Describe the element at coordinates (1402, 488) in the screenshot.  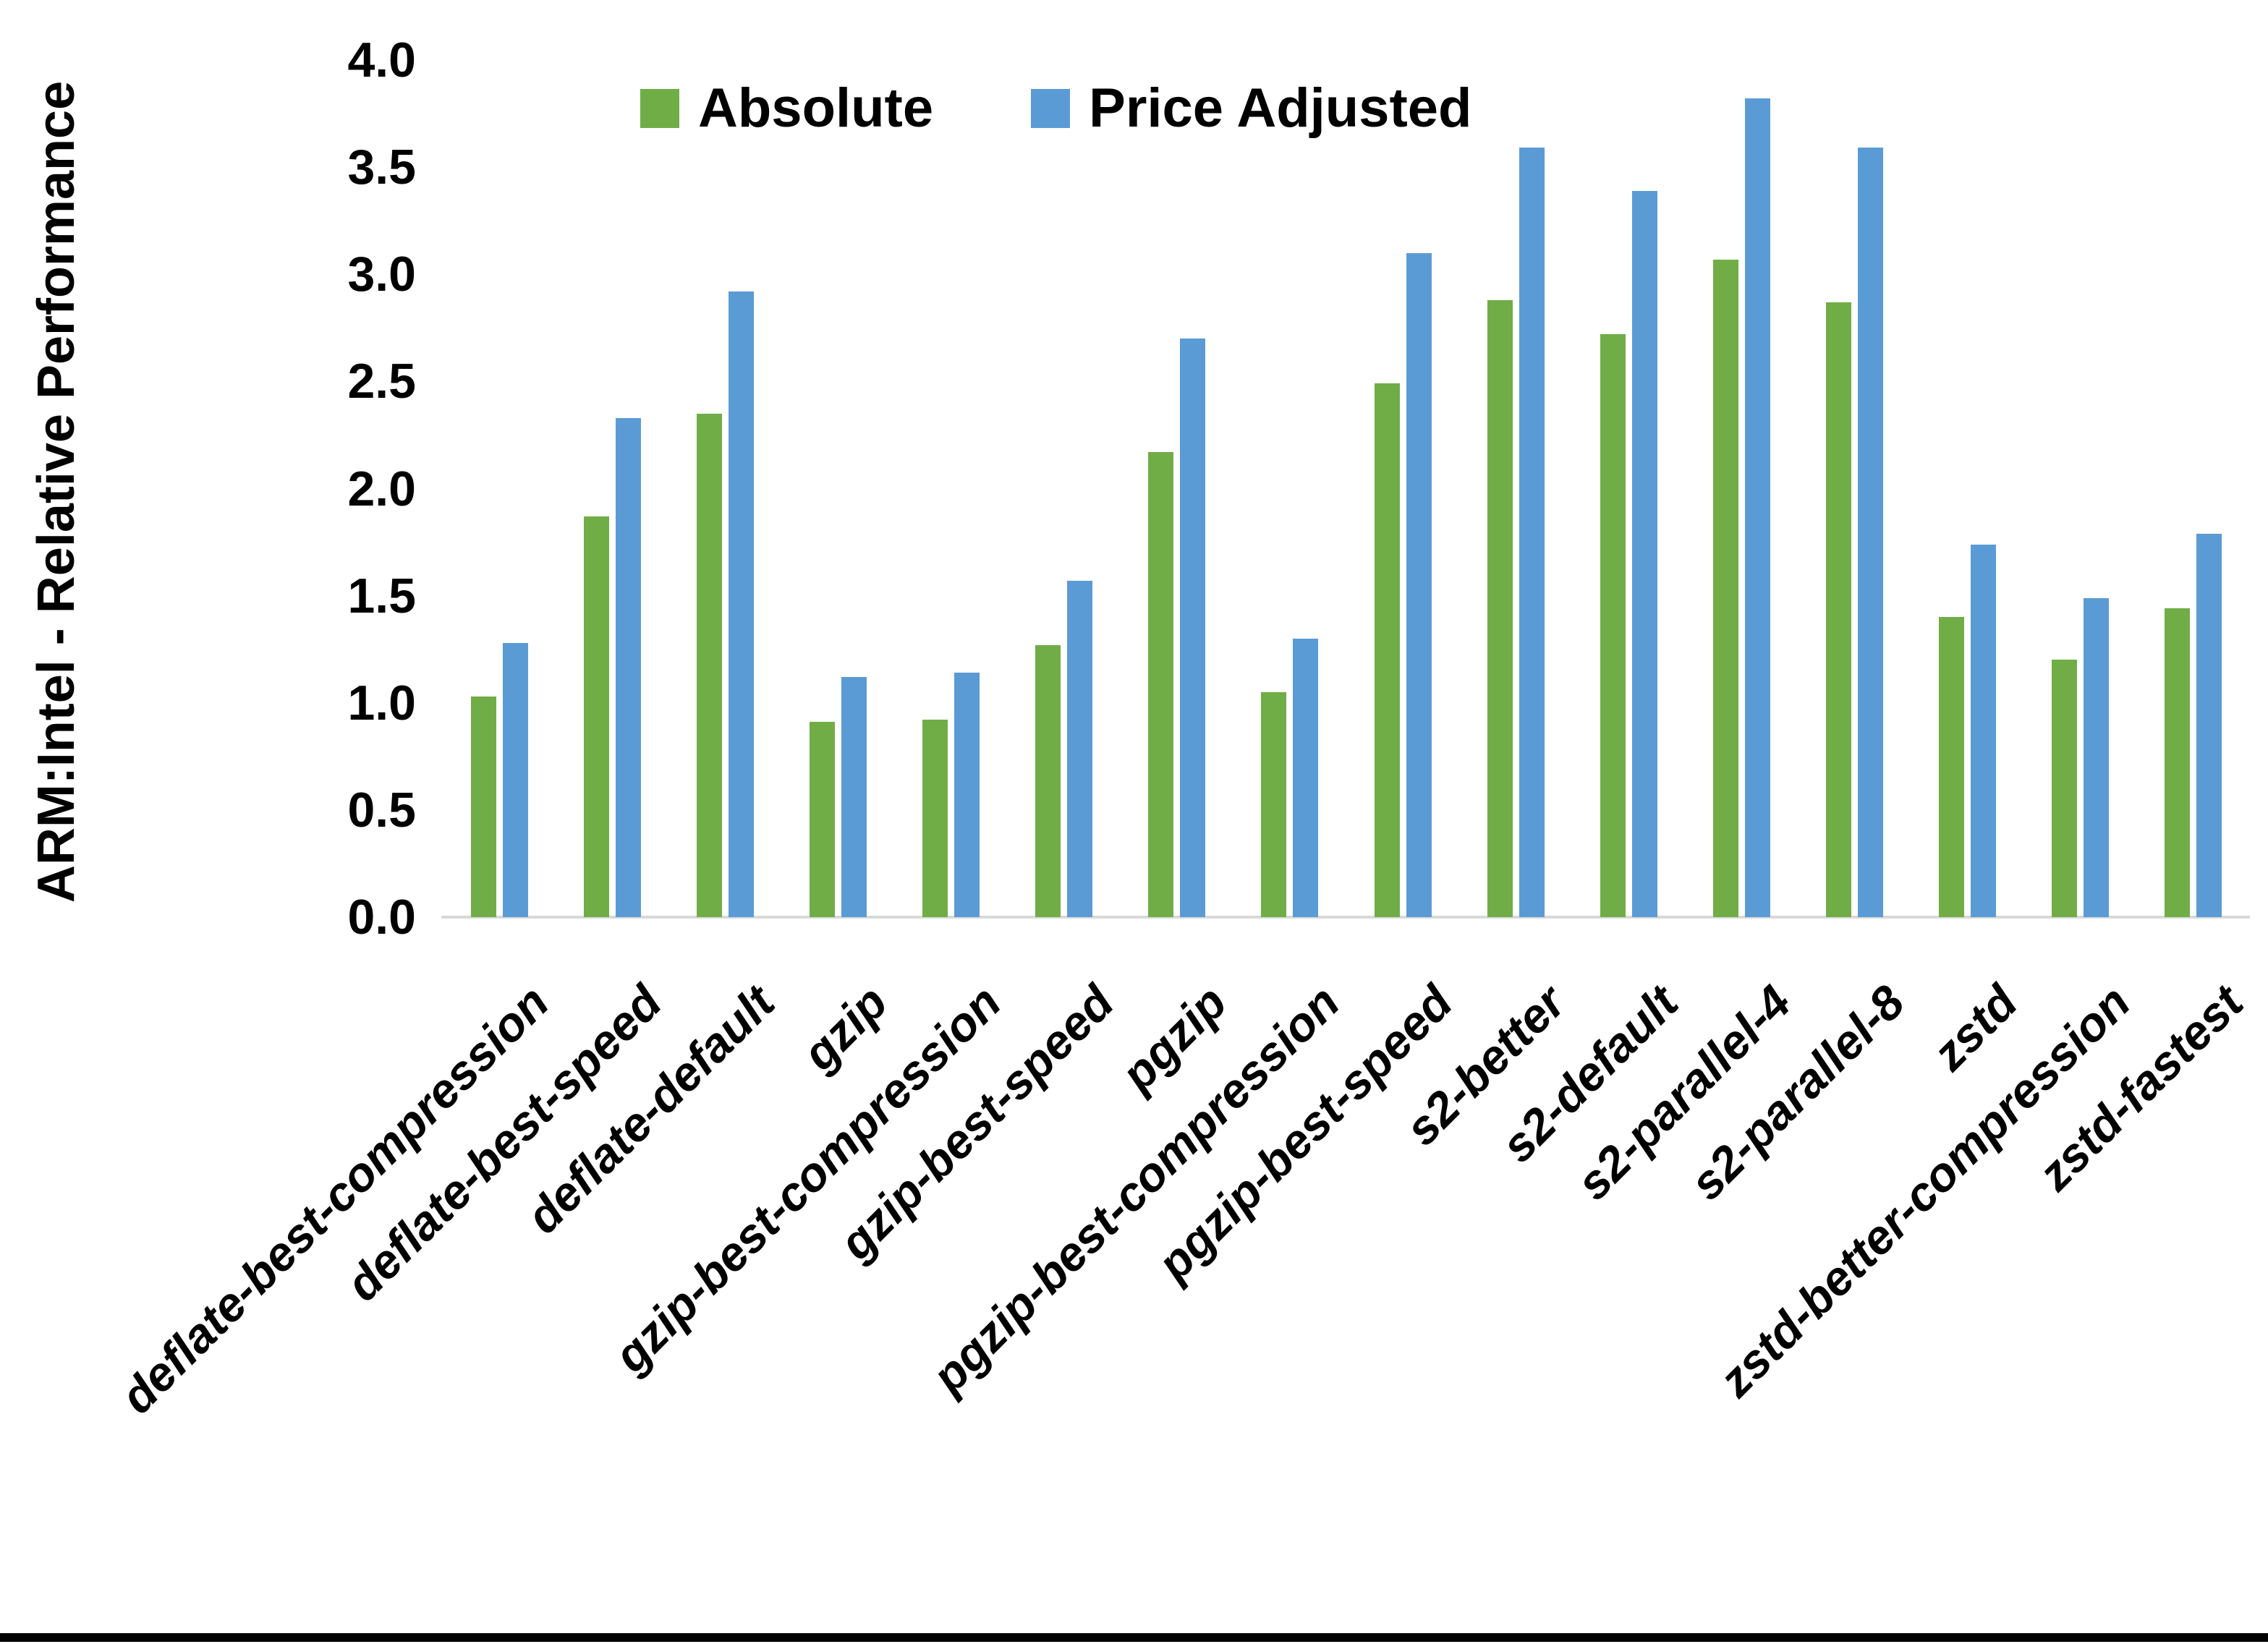
I see `bar-group-pgzip-best-speed` at that location.